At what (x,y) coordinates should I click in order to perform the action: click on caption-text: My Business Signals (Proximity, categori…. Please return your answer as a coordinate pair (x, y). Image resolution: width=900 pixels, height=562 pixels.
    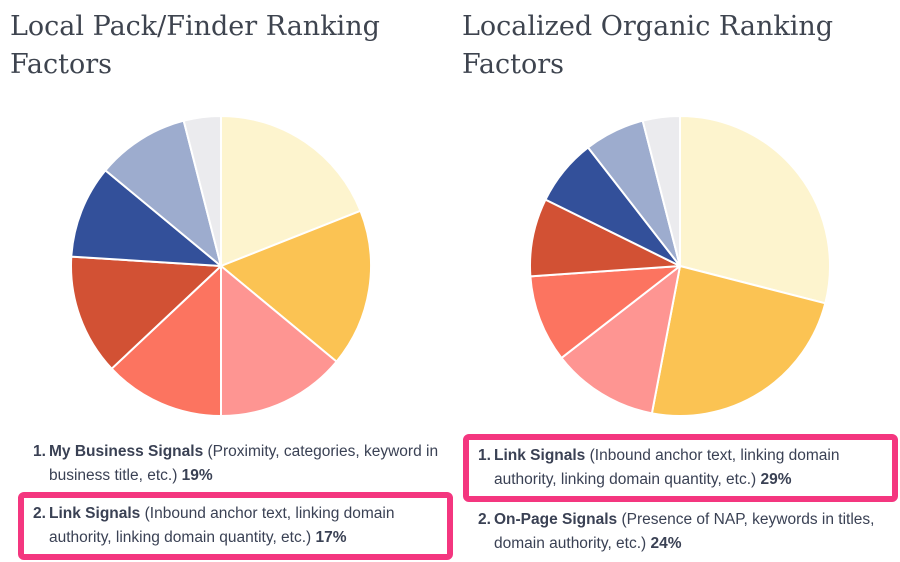
    Looking at the image, I should click on (243, 464).